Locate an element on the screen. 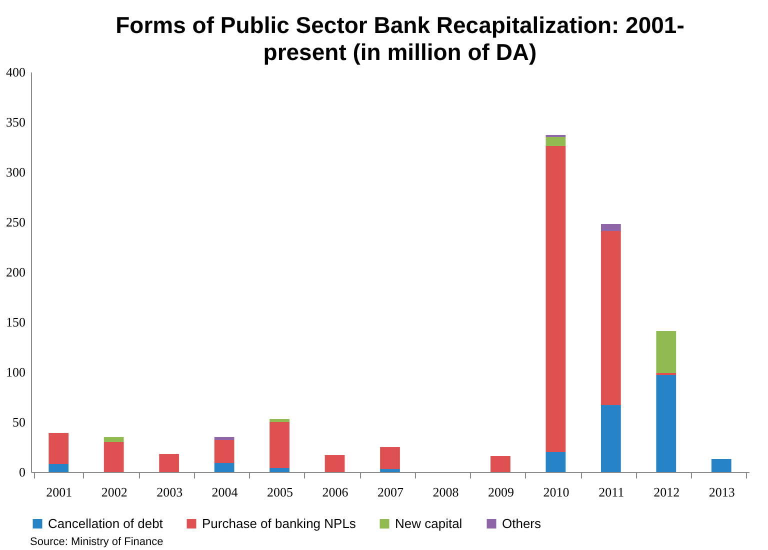  legend-label: Purchase of banking NPLs is located at coordinates (279, 523).